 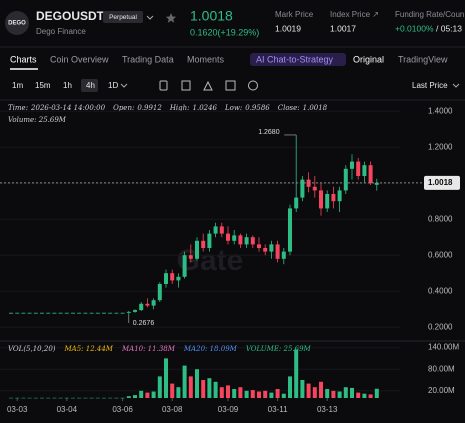 I want to click on logo-text: DEGO, so click(x=17, y=24).